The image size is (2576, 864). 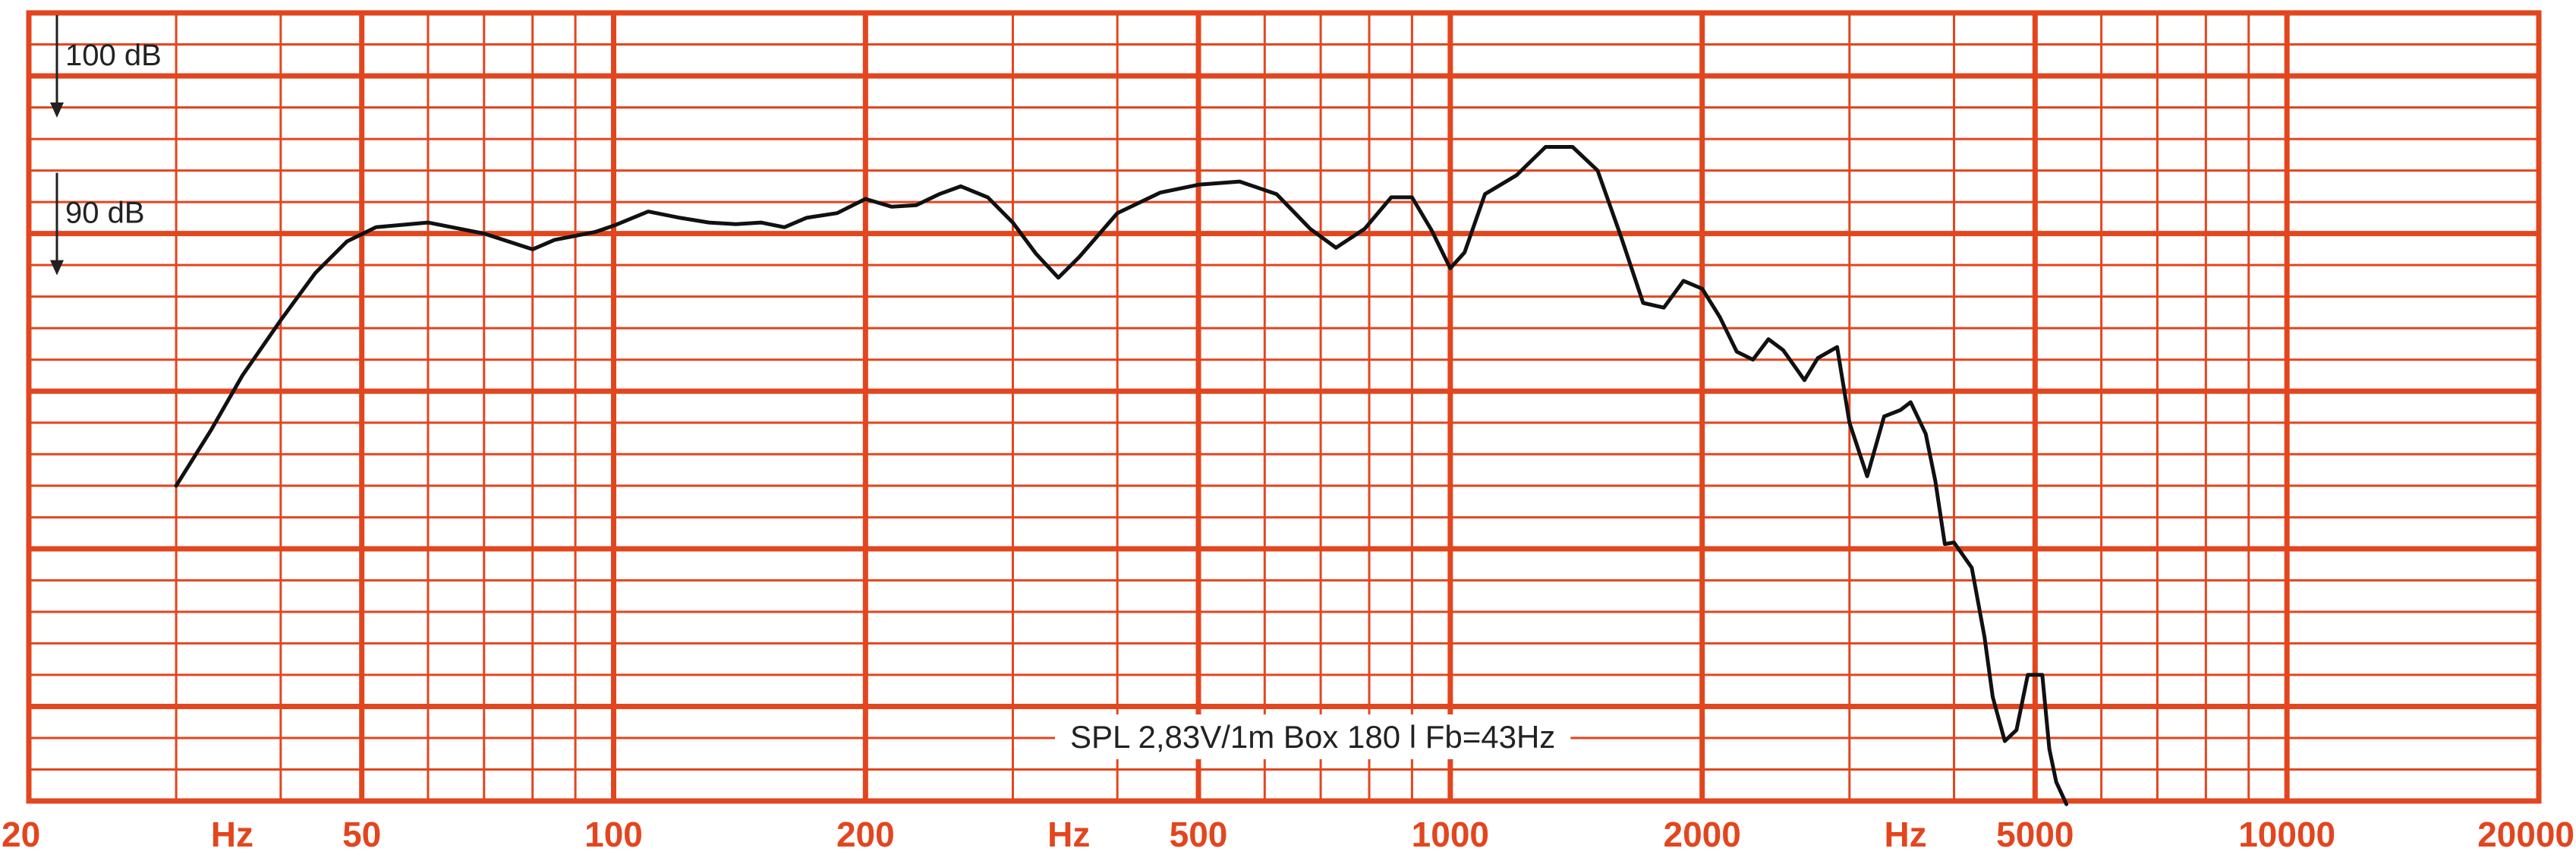 I want to click on y-axis-labels: 100 dB 90 dB, so click(x=106, y=145).